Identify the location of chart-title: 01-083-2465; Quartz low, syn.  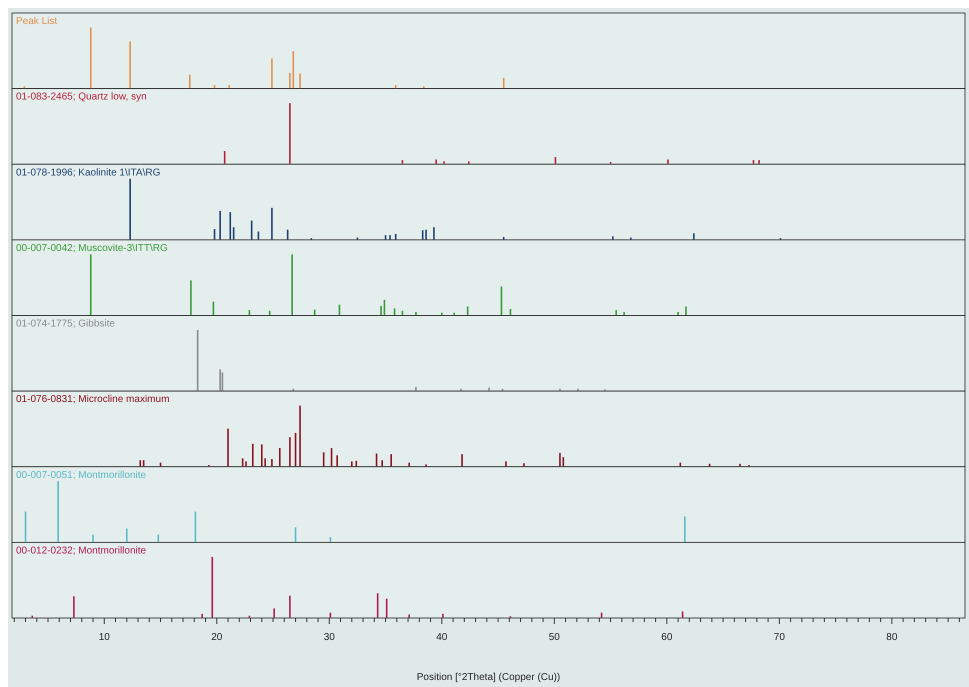
(81, 97).